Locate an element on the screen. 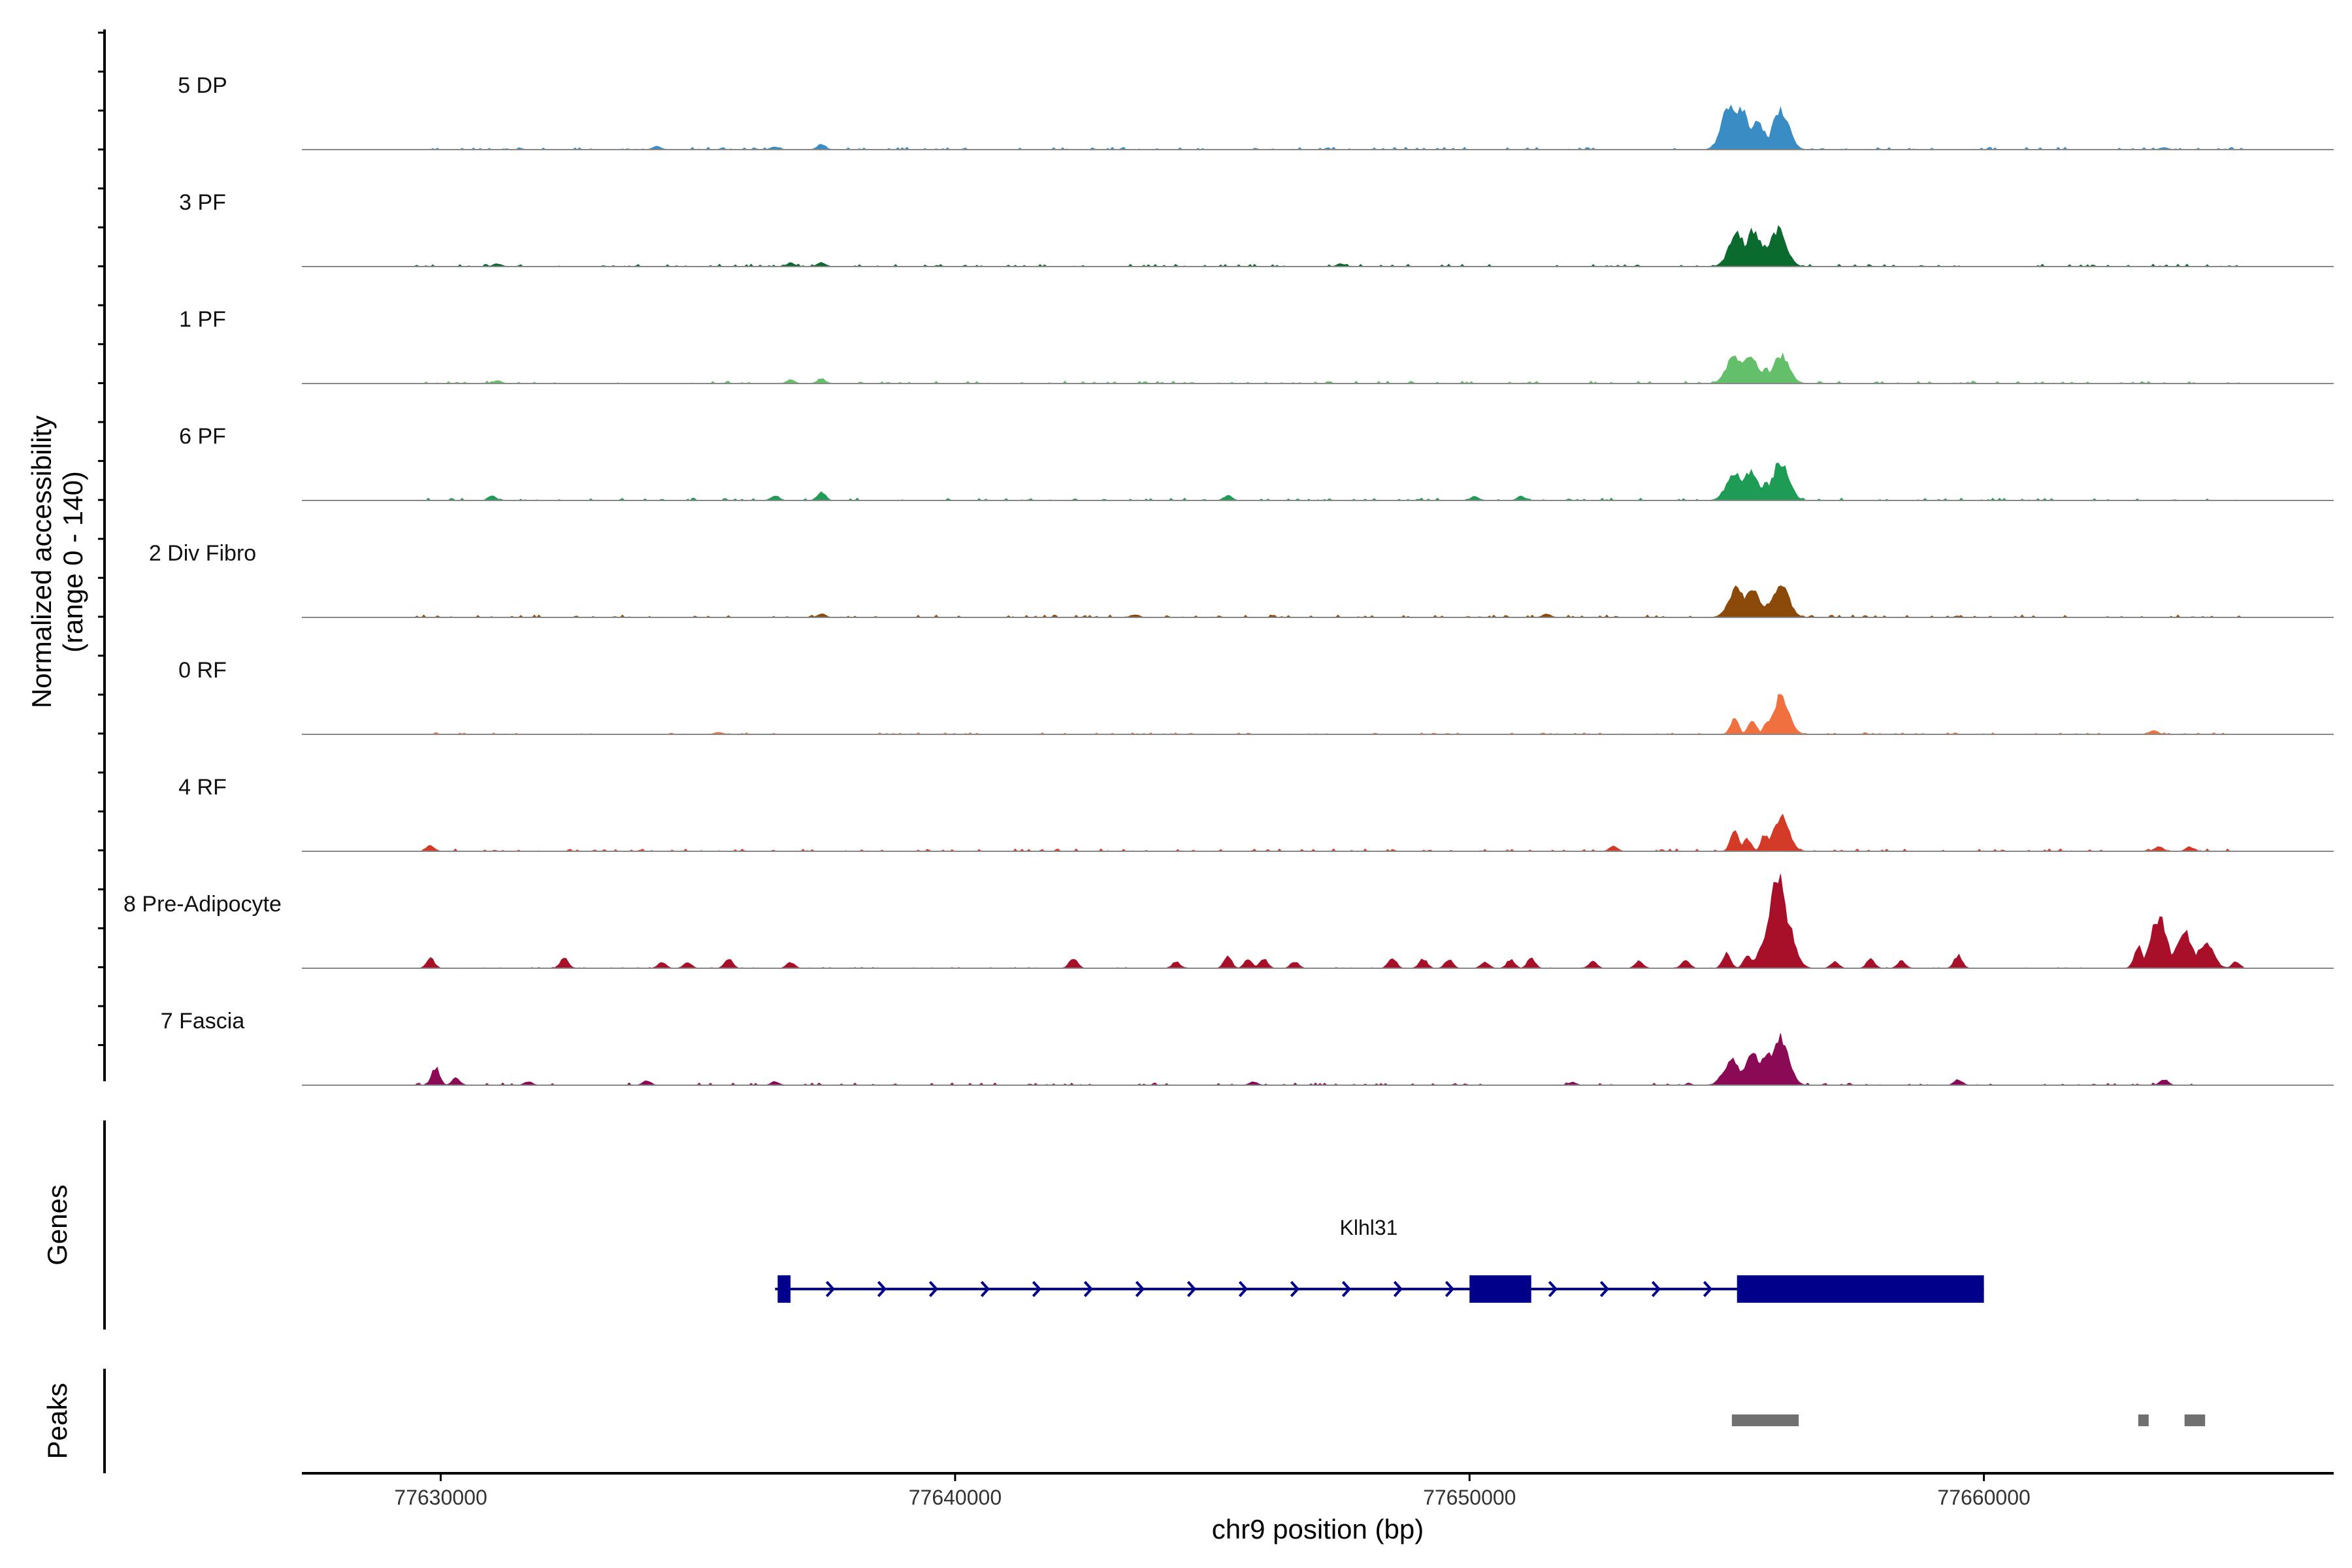 This screenshot has height=1568, width=2352. track-5-dp: 5 DP is located at coordinates (1256, 111).